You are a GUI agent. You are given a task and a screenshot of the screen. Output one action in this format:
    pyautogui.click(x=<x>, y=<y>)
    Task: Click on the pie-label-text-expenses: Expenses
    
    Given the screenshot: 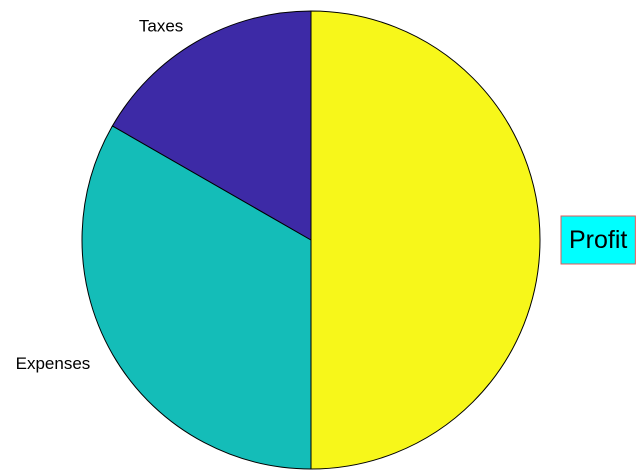 What is the action you would take?
    pyautogui.click(x=53, y=363)
    